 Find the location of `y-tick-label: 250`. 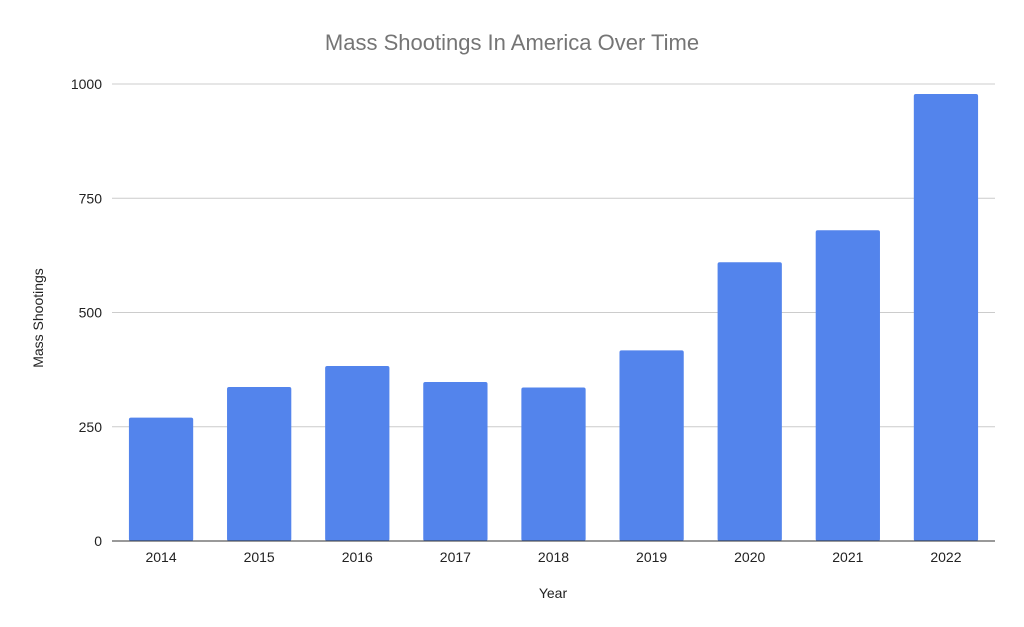

y-tick-label: 250 is located at coordinates (91, 427).